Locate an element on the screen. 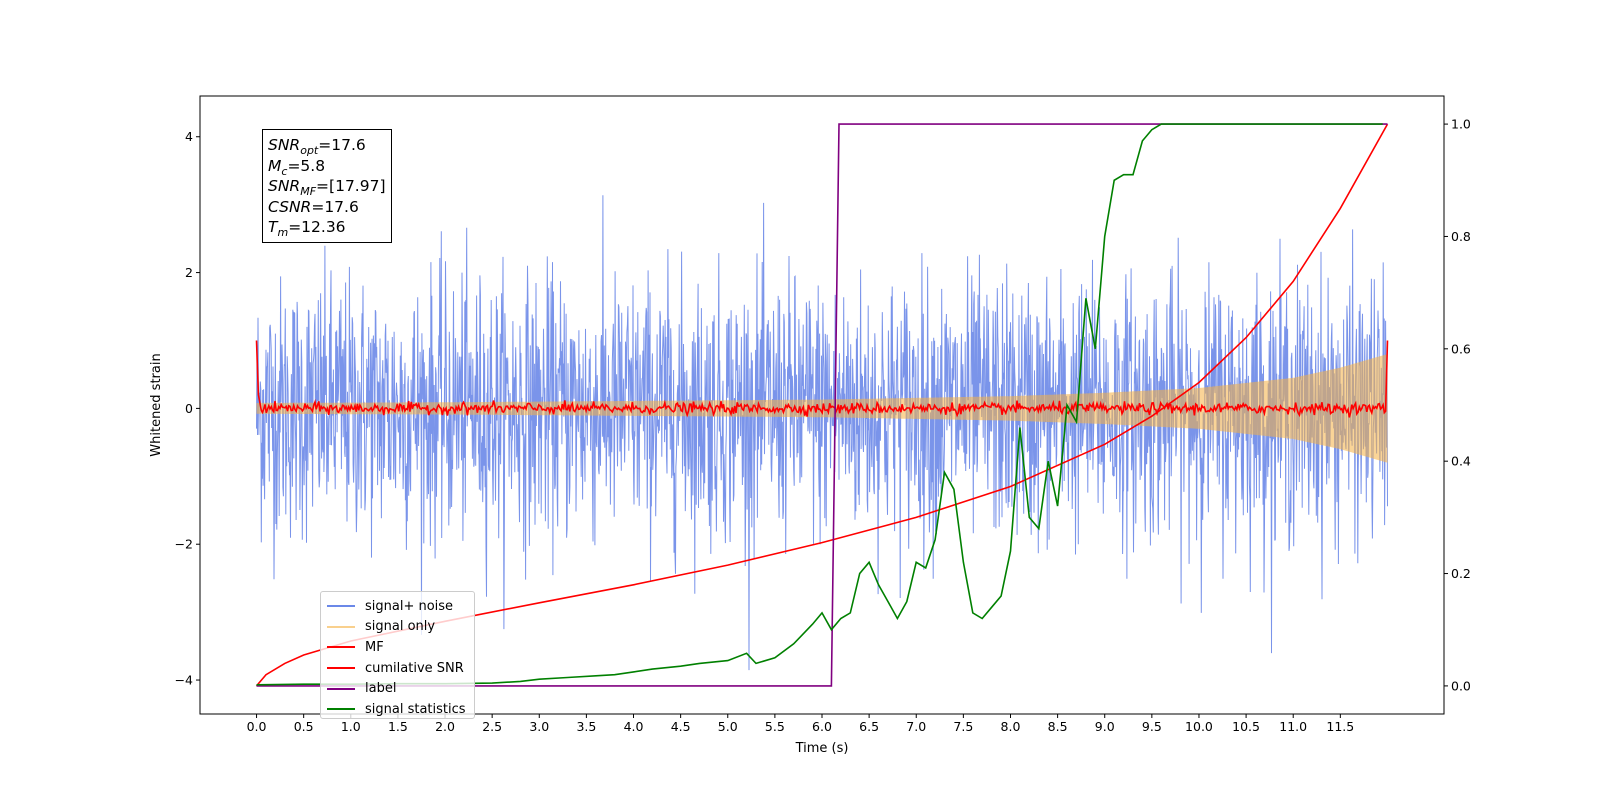  legend-label: signal+ noise is located at coordinates (409, 606).